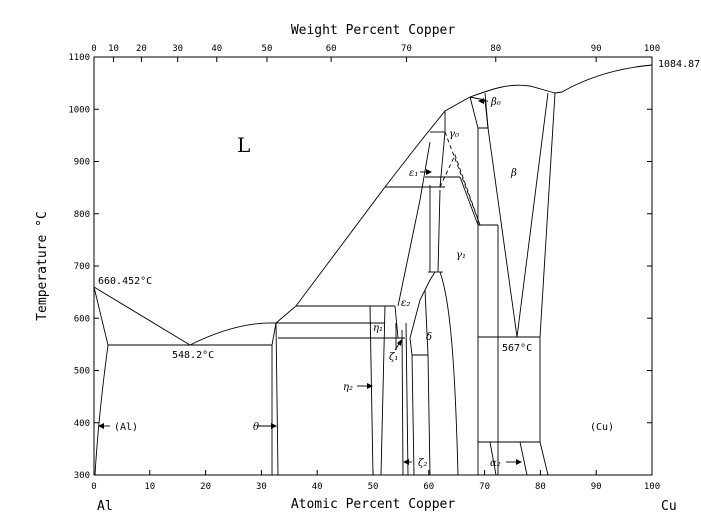 This screenshot has height=529, width=701. Describe the element at coordinates (405, 303) in the screenshot. I see `phase-eps2-label: ε₂` at that location.